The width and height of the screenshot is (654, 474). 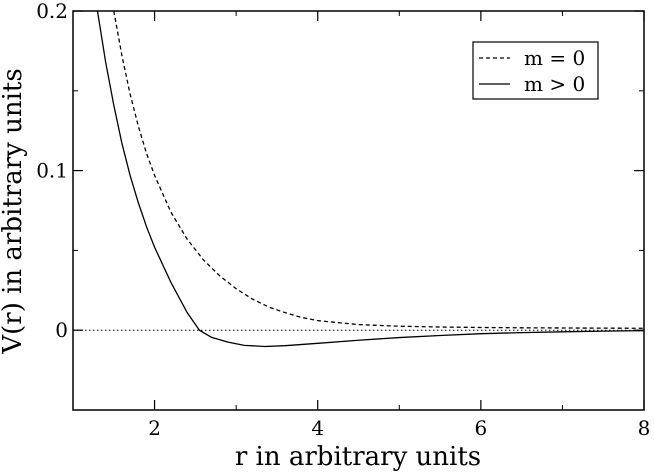 What do you see at coordinates (52, 11) in the screenshot?
I see `y-tick-label: 0.2` at bounding box center [52, 11].